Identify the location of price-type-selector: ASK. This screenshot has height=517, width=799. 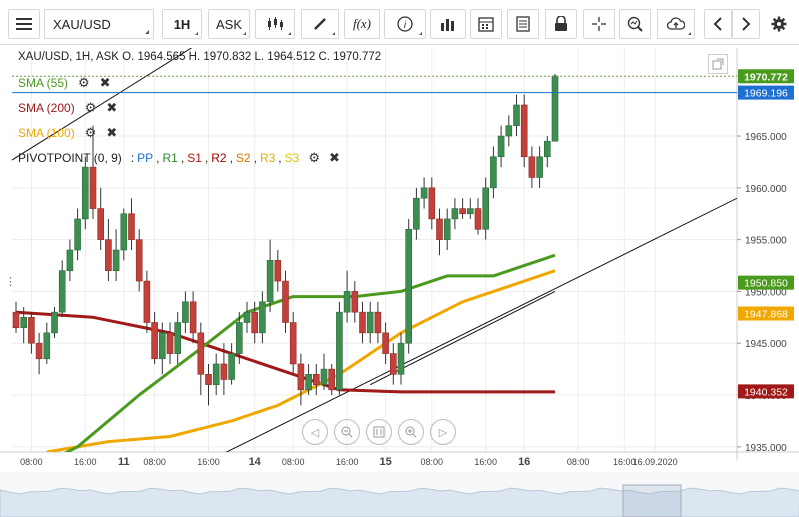
(229, 24).